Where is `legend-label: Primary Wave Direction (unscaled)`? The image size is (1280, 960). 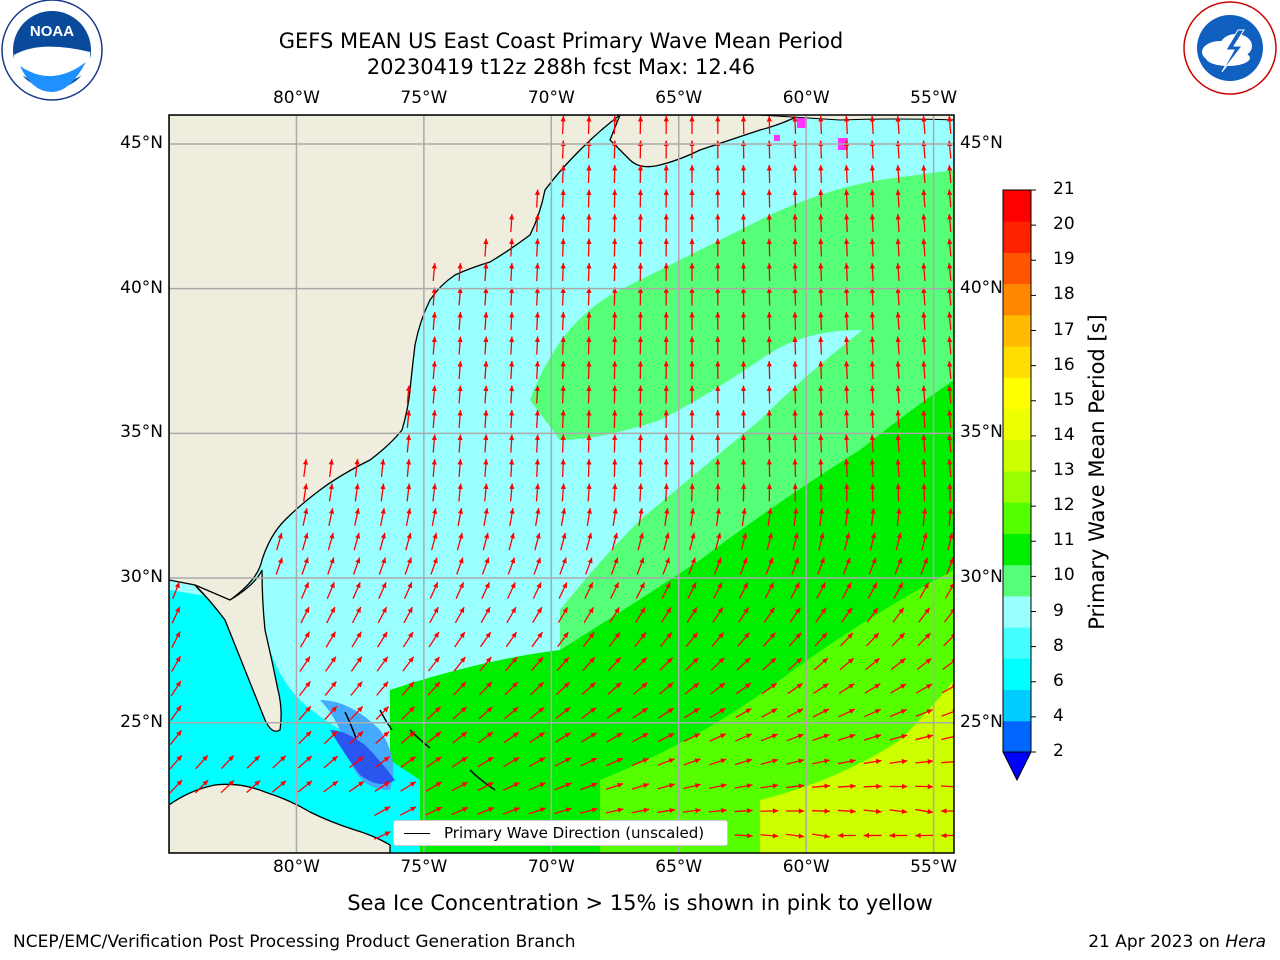 legend-label: Primary Wave Direction (unscaled) is located at coordinates (574, 833).